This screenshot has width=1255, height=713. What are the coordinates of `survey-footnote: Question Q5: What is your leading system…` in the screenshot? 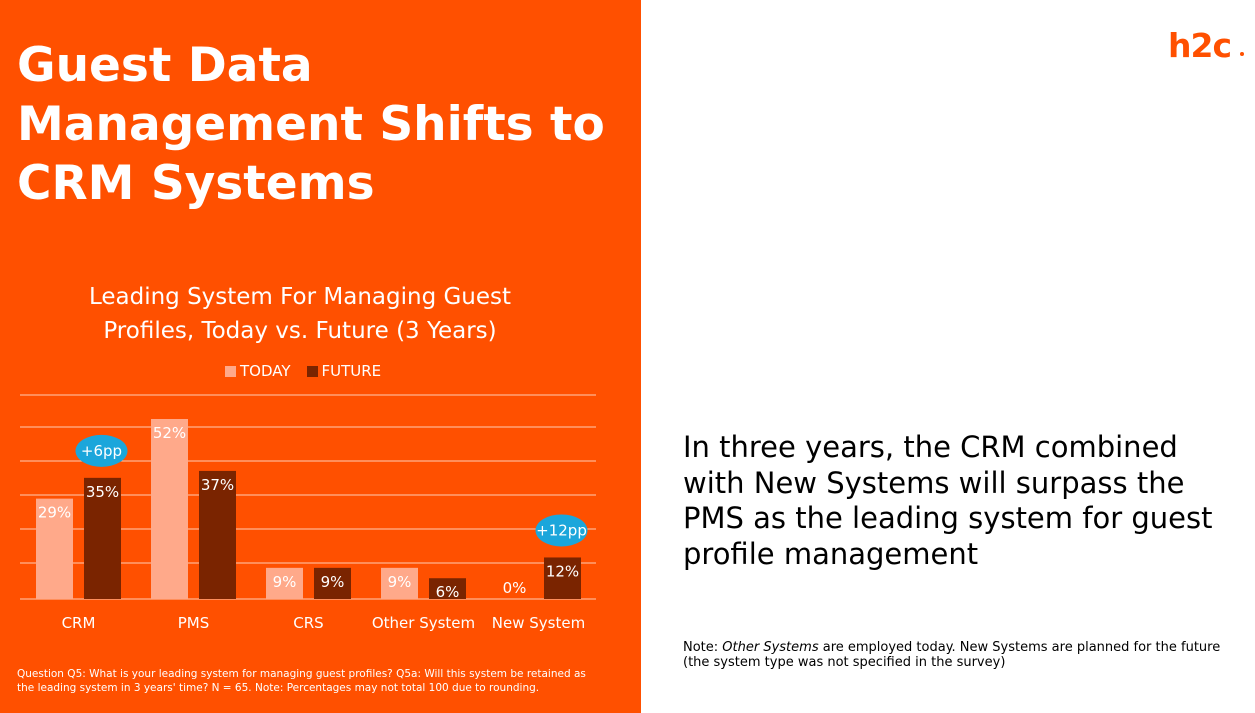 It's located at (301, 681).